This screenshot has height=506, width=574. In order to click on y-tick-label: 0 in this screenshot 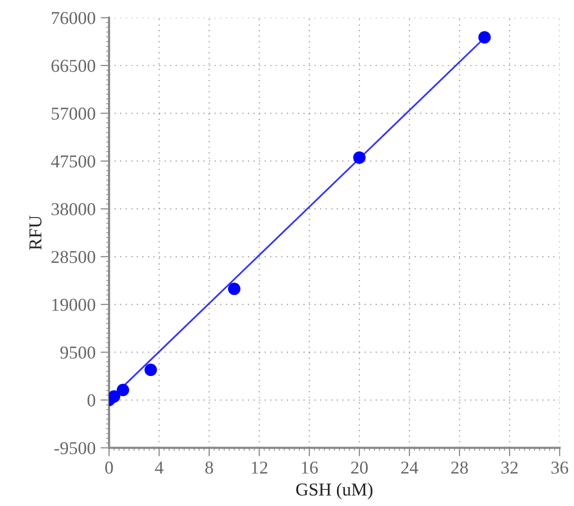, I will do `click(92, 400)`.